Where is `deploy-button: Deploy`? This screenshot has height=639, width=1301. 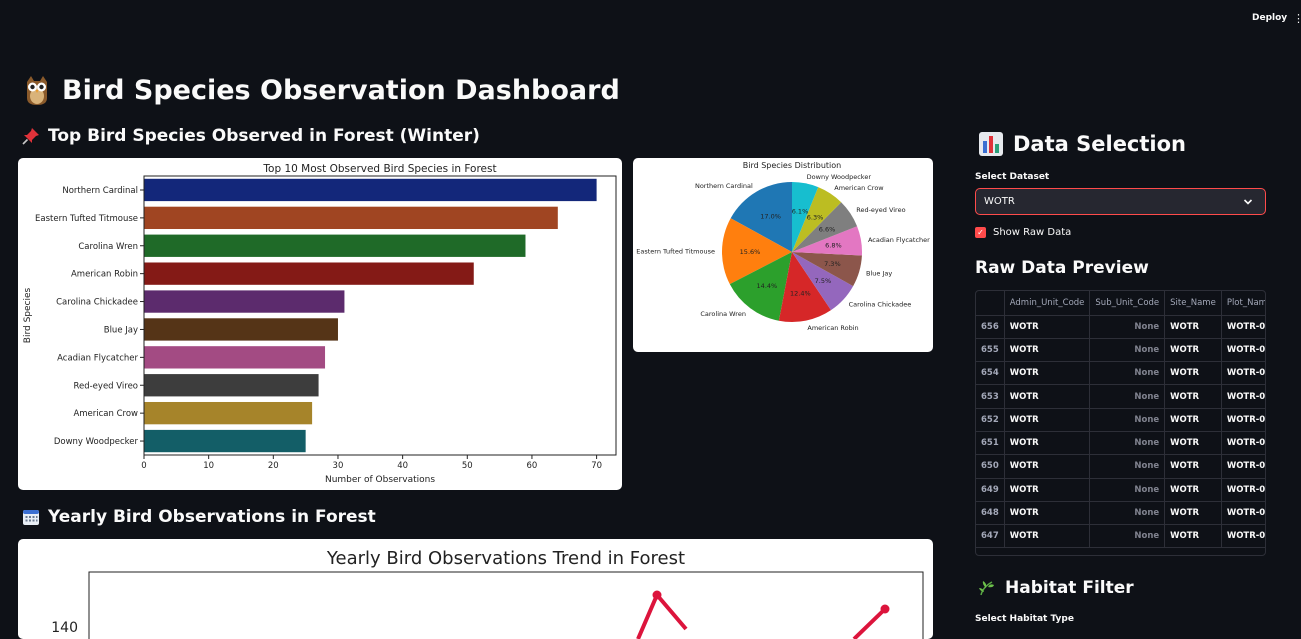 deploy-button: Deploy is located at coordinates (1270, 18).